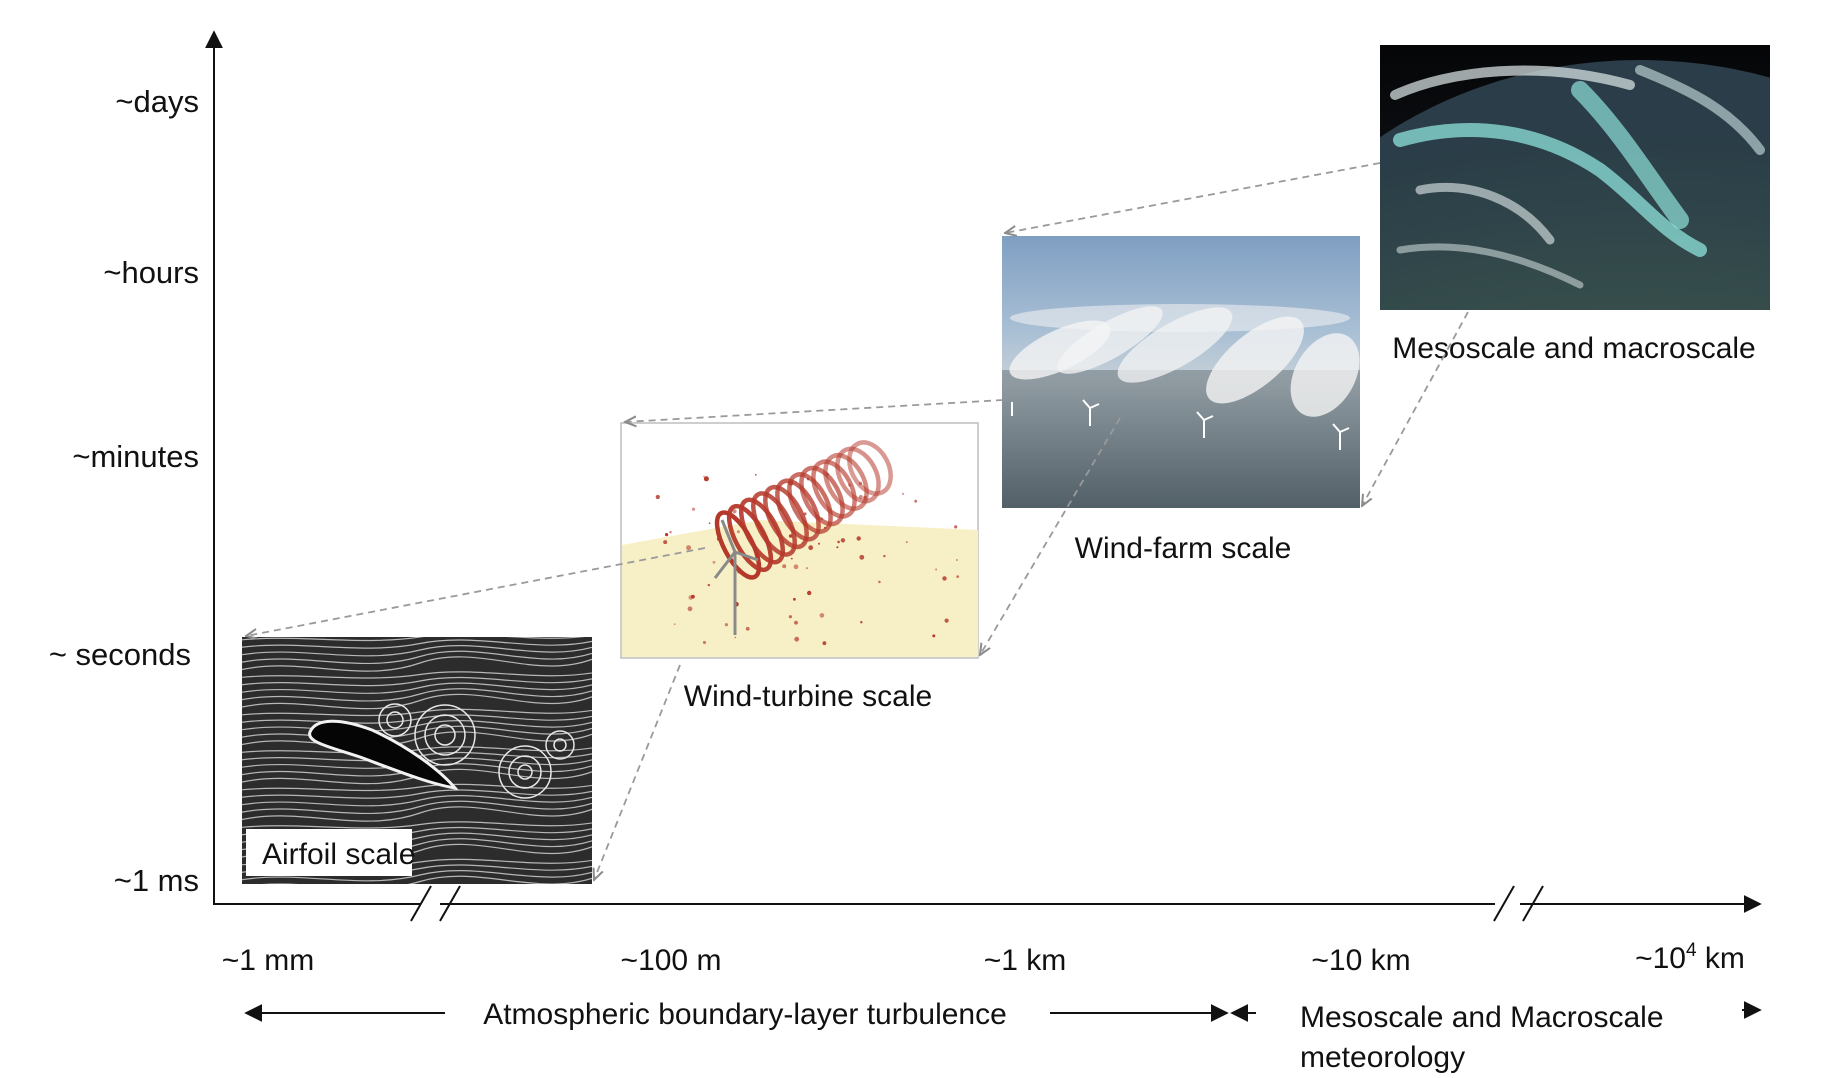 The width and height of the screenshot is (1836, 1078). I want to click on connector-turbine-down, so click(637, 772).